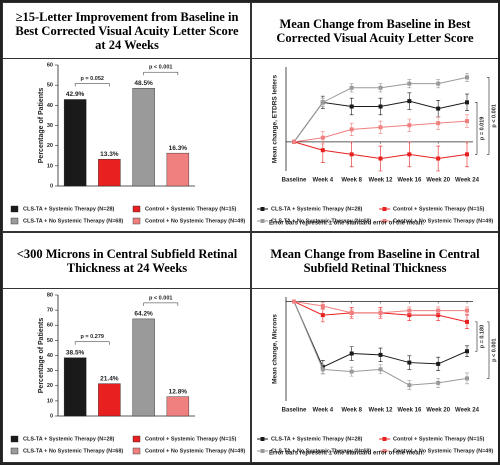  Describe the element at coordinates (51, 416) in the screenshot. I see `y-tick-label: 0` at that location.